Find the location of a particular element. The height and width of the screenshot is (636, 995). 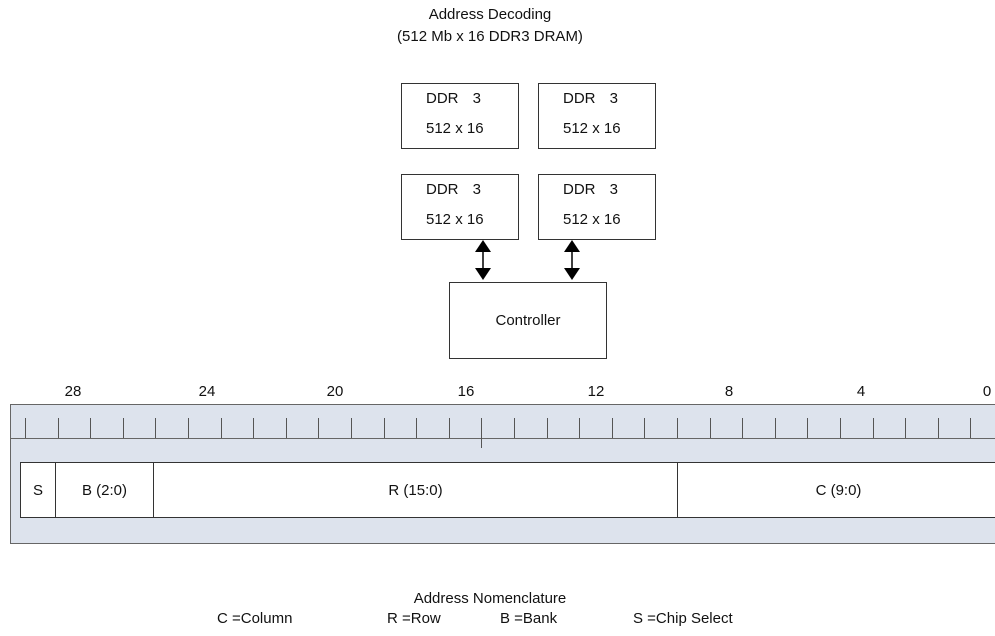

legend-item-chip-select: S =Chip Select is located at coordinates (683, 618).